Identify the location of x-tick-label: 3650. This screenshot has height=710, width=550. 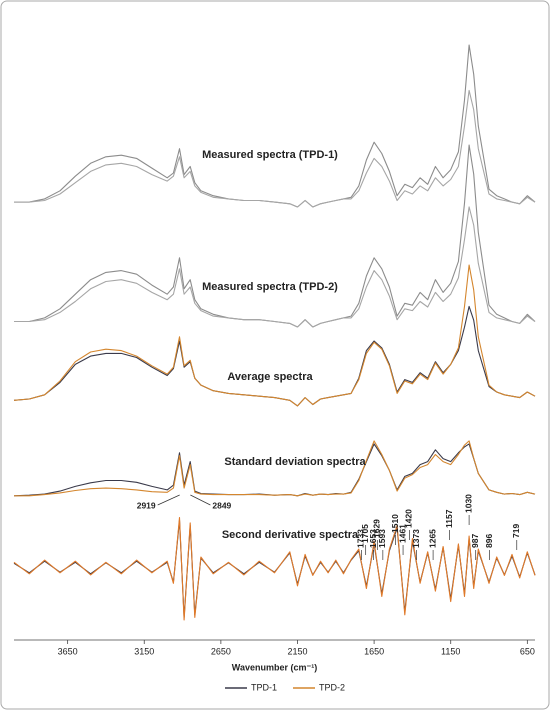
(68, 651).